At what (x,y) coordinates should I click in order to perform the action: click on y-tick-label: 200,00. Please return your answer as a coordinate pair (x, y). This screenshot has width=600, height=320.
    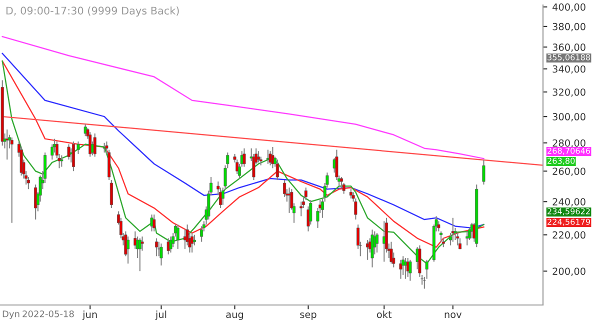
    Looking at the image, I should click on (569, 272).